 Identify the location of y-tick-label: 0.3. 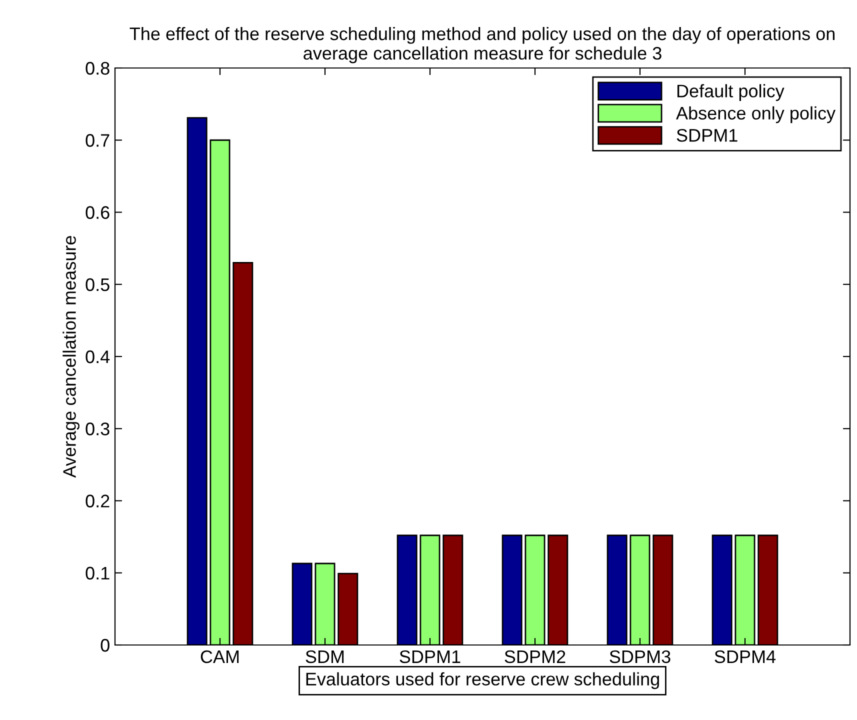
(98, 429).